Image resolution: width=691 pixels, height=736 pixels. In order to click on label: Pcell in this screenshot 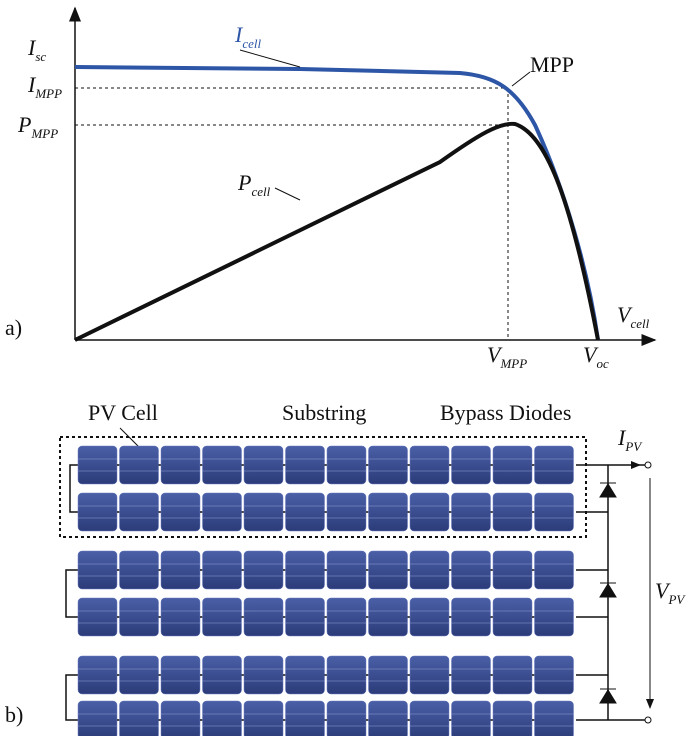, I will do `click(254, 184)`.